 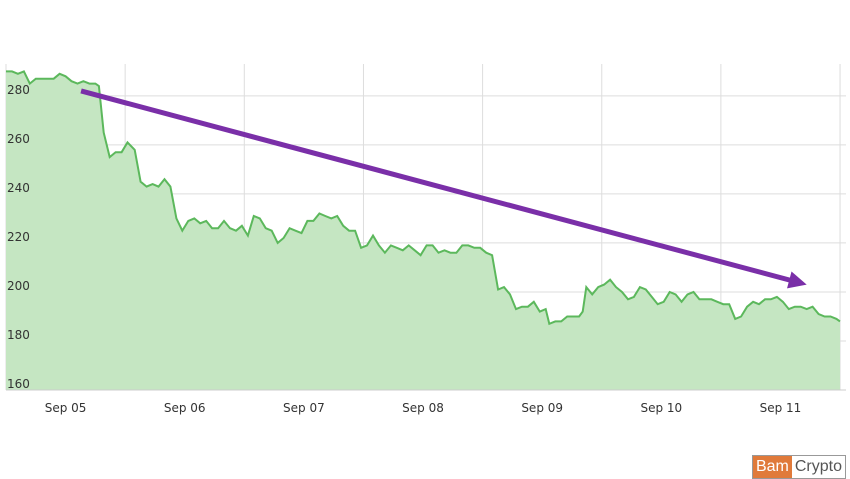 What do you see at coordinates (18, 384) in the screenshot?
I see `y-tick-label: 160` at bounding box center [18, 384].